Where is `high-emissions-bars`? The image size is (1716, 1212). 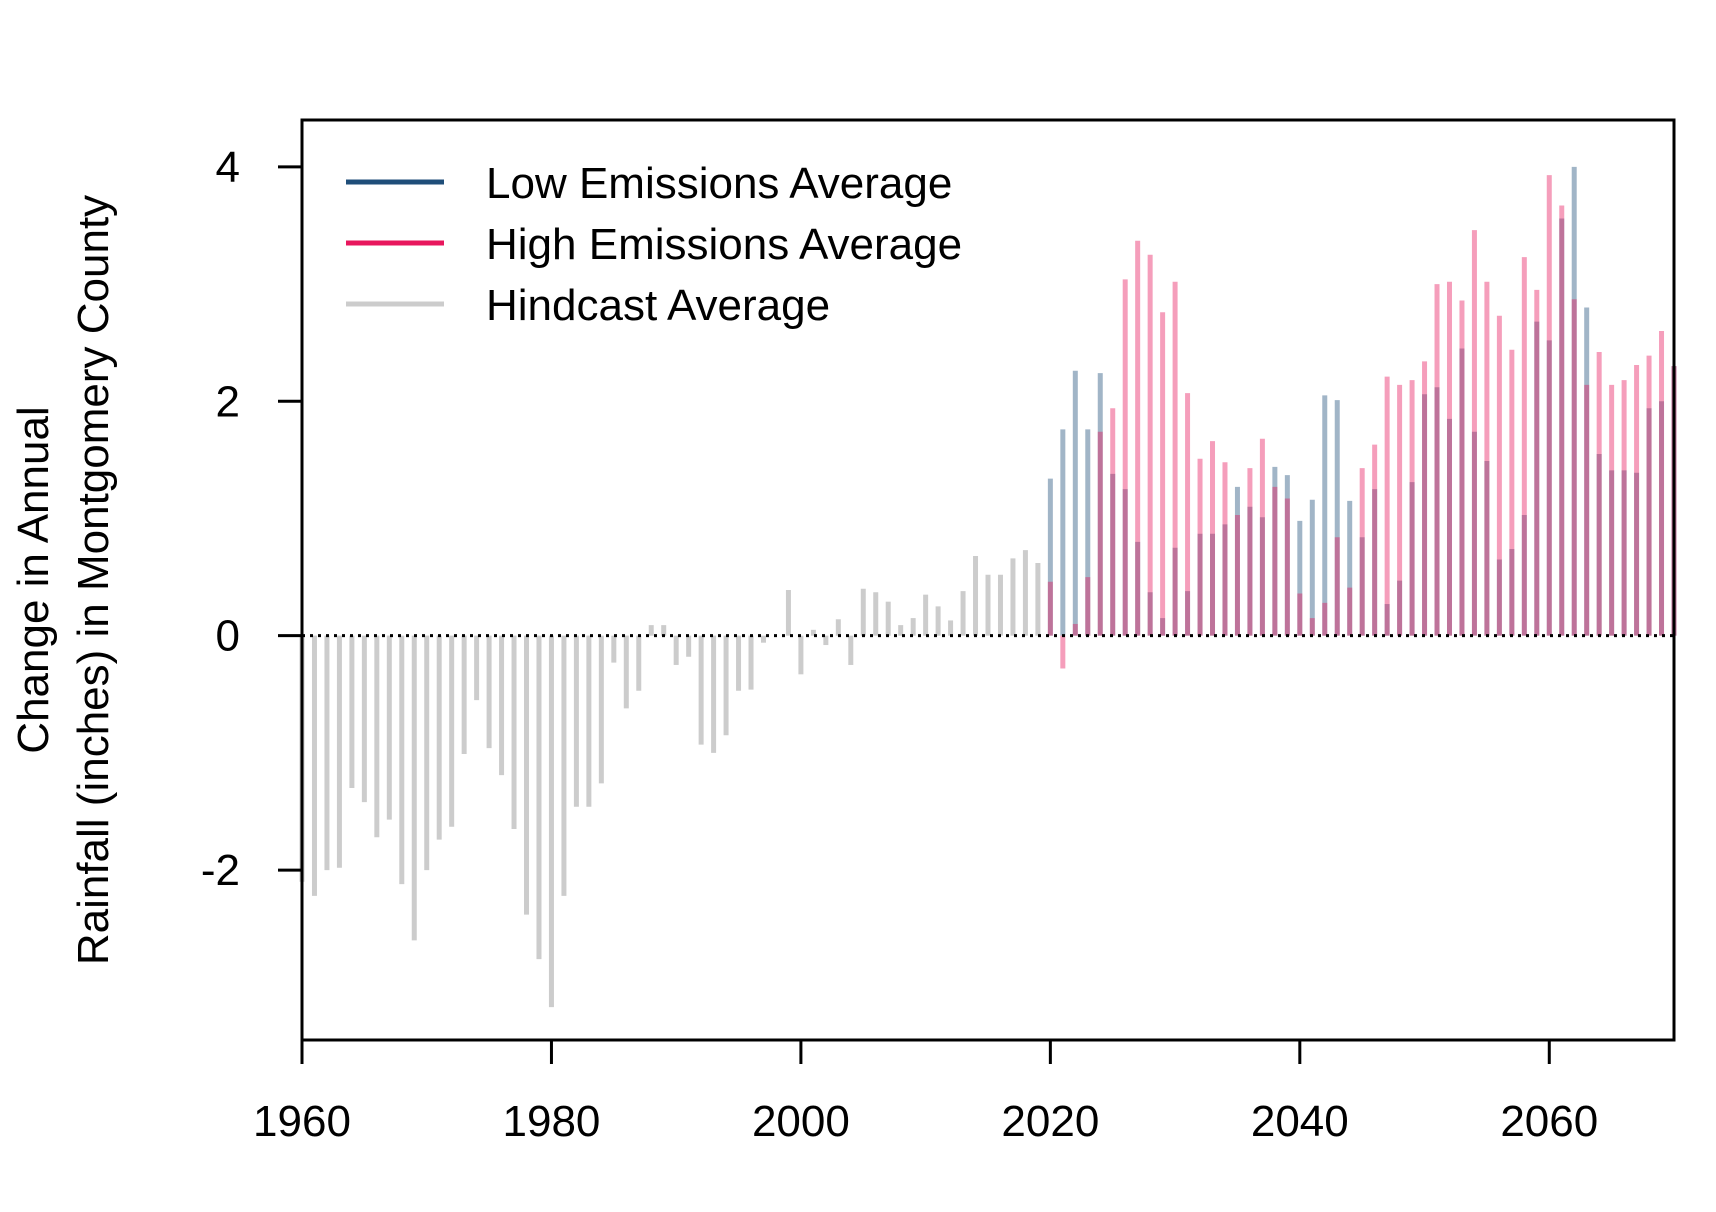 high-emissions-bars is located at coordinates (1362, 422).